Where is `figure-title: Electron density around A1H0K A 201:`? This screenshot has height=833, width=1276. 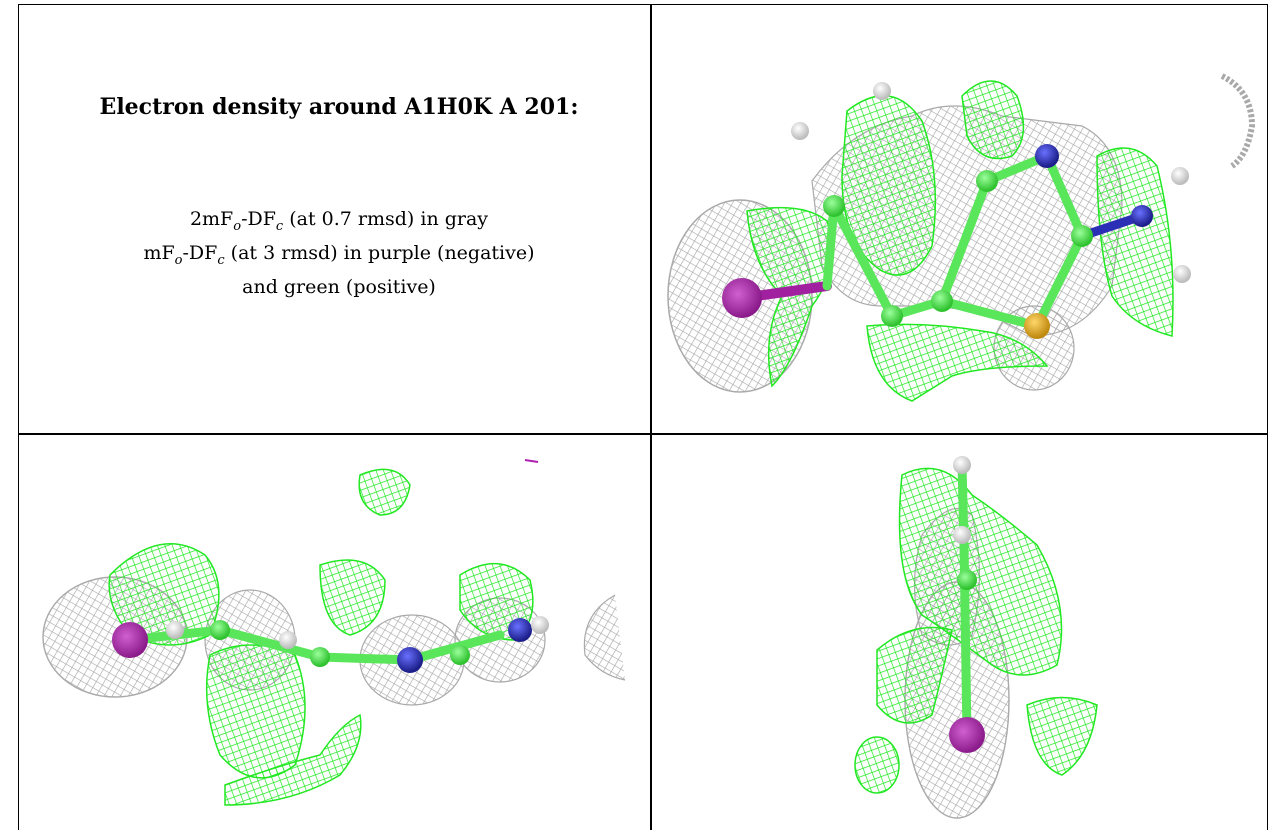
figure-title: Electron density around A1H0K A 201: is located at coordinates (339, 107).